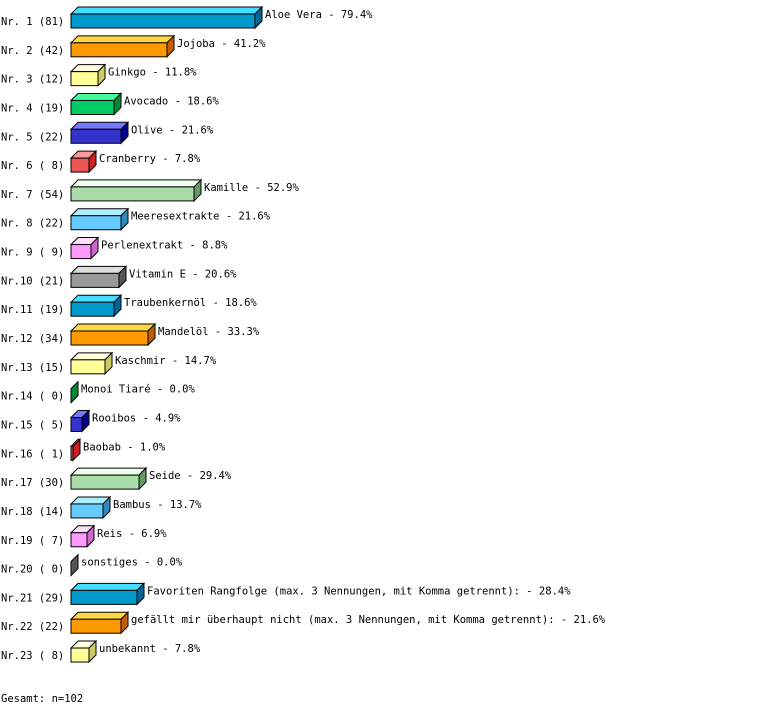  What do you see at coordinates (32, 570) in the screenshot?
I see `row-rank-label: Nr.20 ( 0)` at bounding box center [32, 570].